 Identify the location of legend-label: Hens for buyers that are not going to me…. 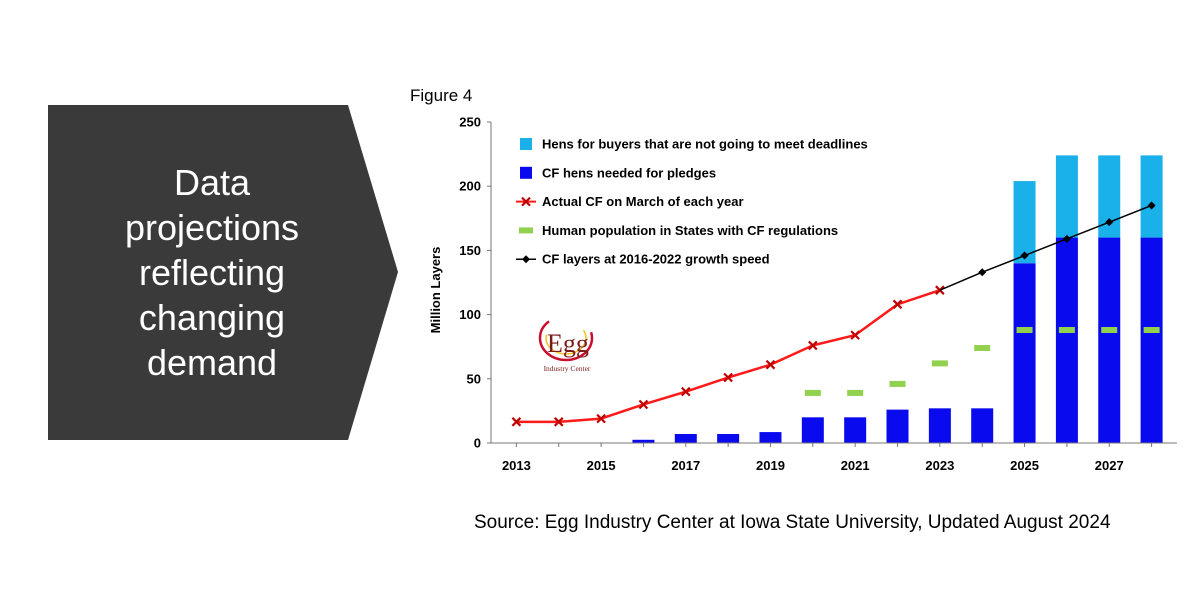
(705, 144).